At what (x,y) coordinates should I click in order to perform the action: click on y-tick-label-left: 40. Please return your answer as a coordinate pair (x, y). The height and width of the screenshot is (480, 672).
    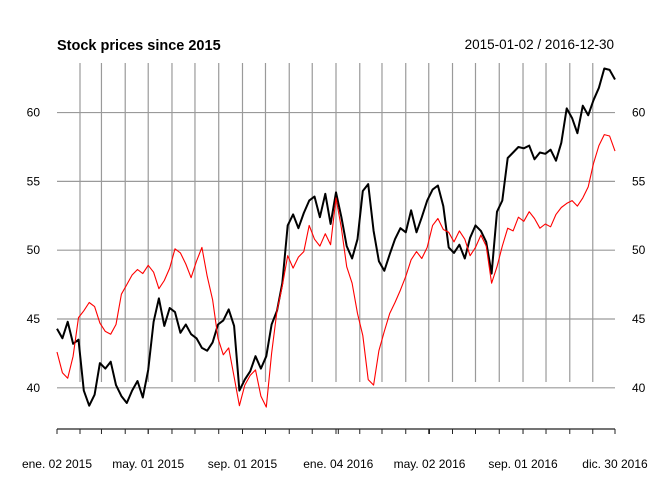
    Looking at the image, I should click on (34, 388).